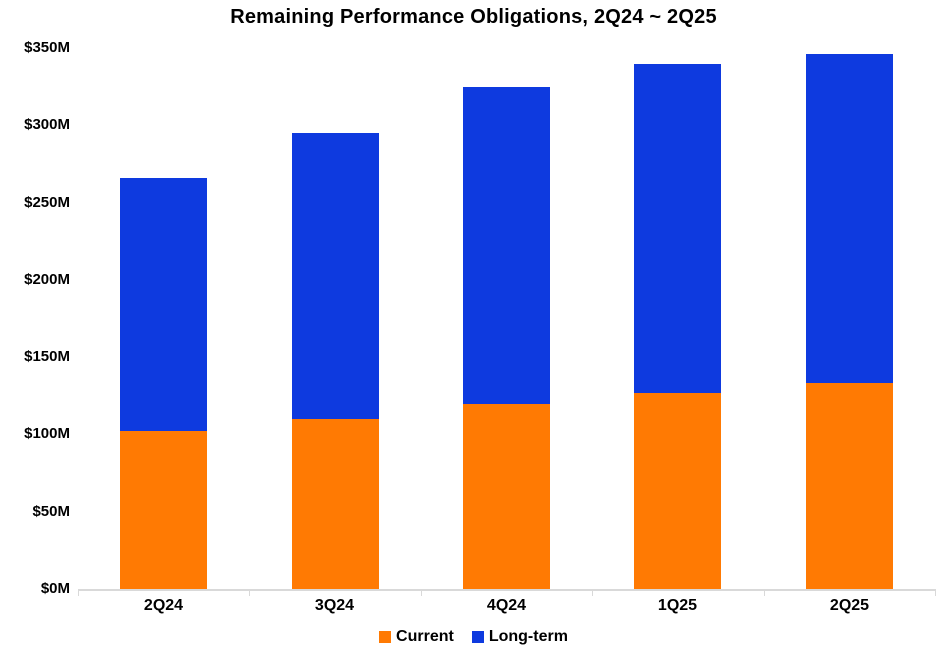 The width and height of the screenshot is (947, 656). What do you see at coordinates (47, 357) in the screenshot?
I see `y-tick-label: $150M` at bounding box center [47, 357].